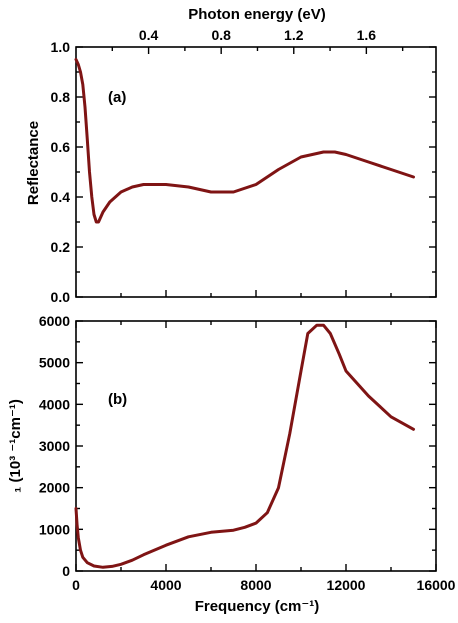  I want to click on y-tick-label-a: 0.2, so click(61, 247).